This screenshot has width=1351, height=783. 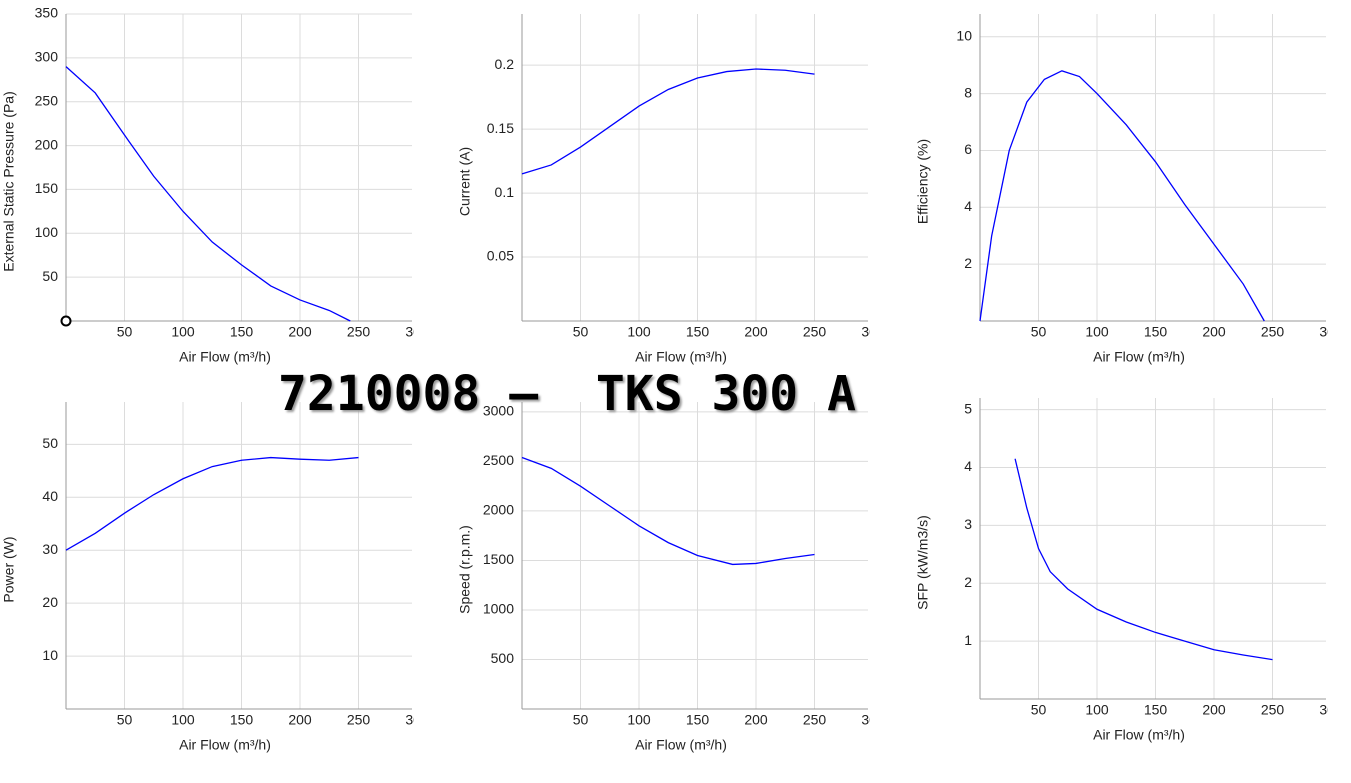 I want to click on y-axis-label: SFP (kW/m3/s), so click(x=923, y=562).